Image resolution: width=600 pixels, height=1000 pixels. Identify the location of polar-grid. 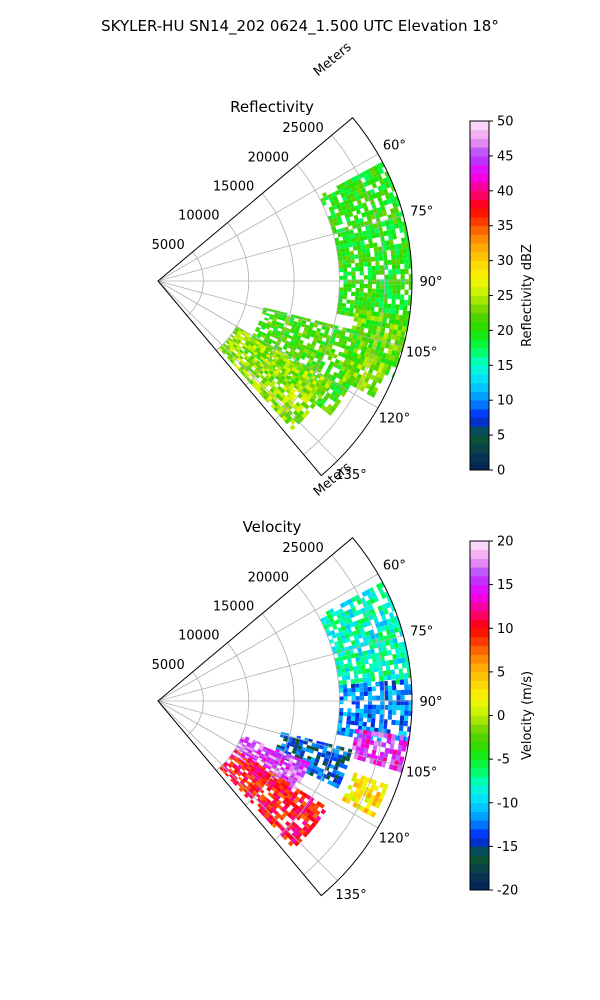
(284, 717).